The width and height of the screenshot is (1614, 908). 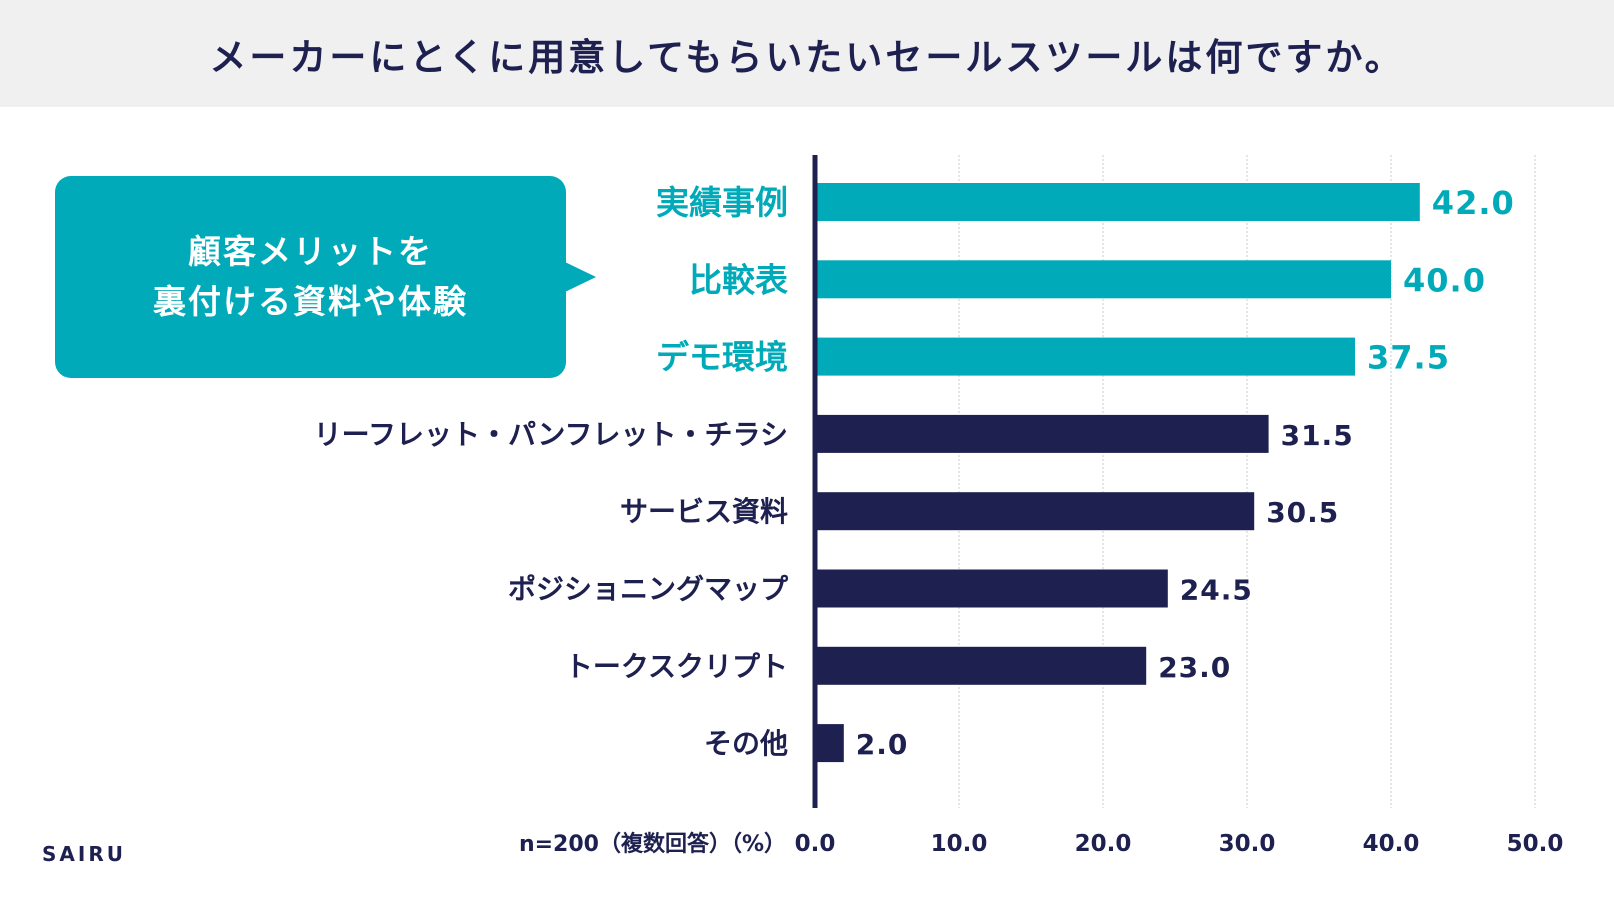 What do you see at coordinates (1317, 435) in the screenshot?
I see `value-label: 31.5` at bounding box center [1317, 435].